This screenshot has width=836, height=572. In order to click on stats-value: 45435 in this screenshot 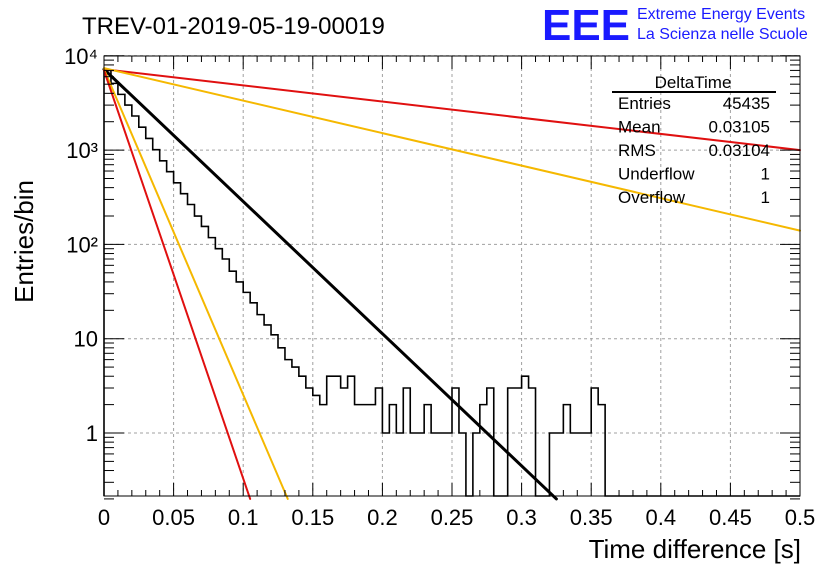, I will do `click(746, 103)`.